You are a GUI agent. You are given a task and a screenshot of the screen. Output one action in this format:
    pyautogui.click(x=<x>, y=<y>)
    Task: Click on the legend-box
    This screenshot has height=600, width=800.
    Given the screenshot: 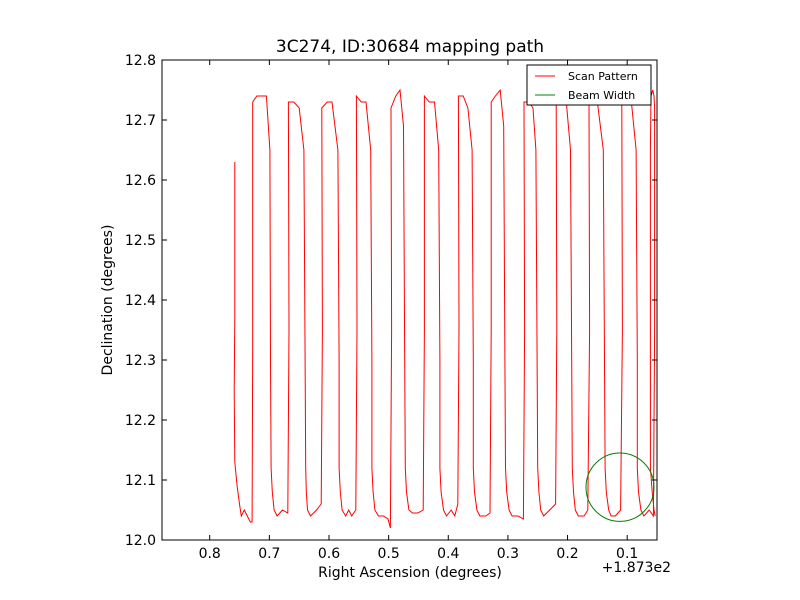 What is the action you would take?
    pyautogui.click(x=589, y=85)
    